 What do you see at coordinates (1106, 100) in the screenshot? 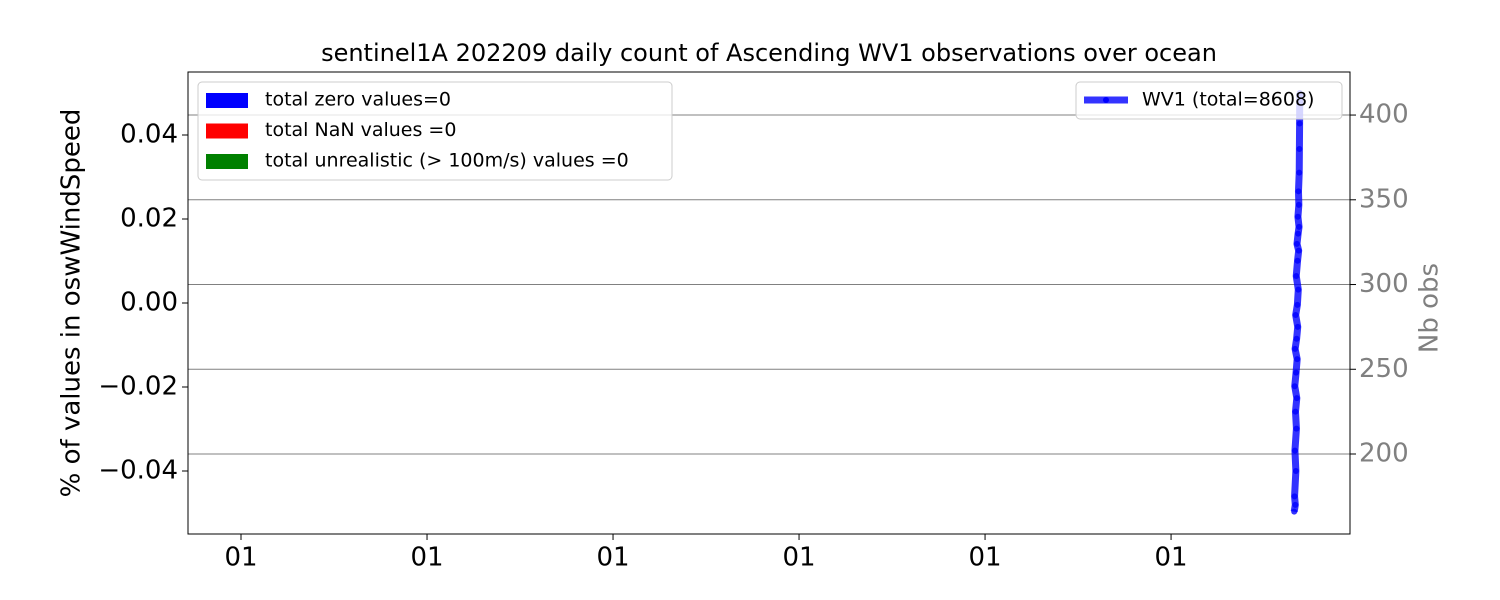
I see `legend-marker` at bounding box center [1106, 100].